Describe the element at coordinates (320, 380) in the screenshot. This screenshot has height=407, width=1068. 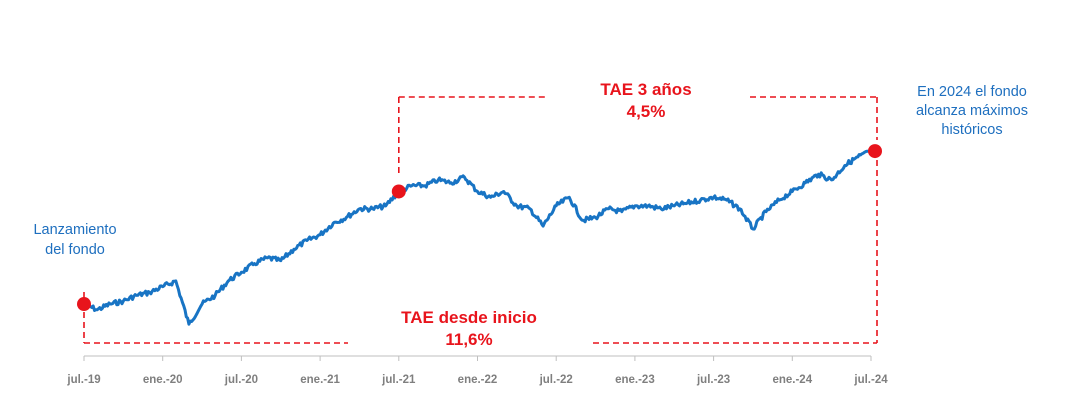
I see `x-tick-label: ene.-21` at that location.